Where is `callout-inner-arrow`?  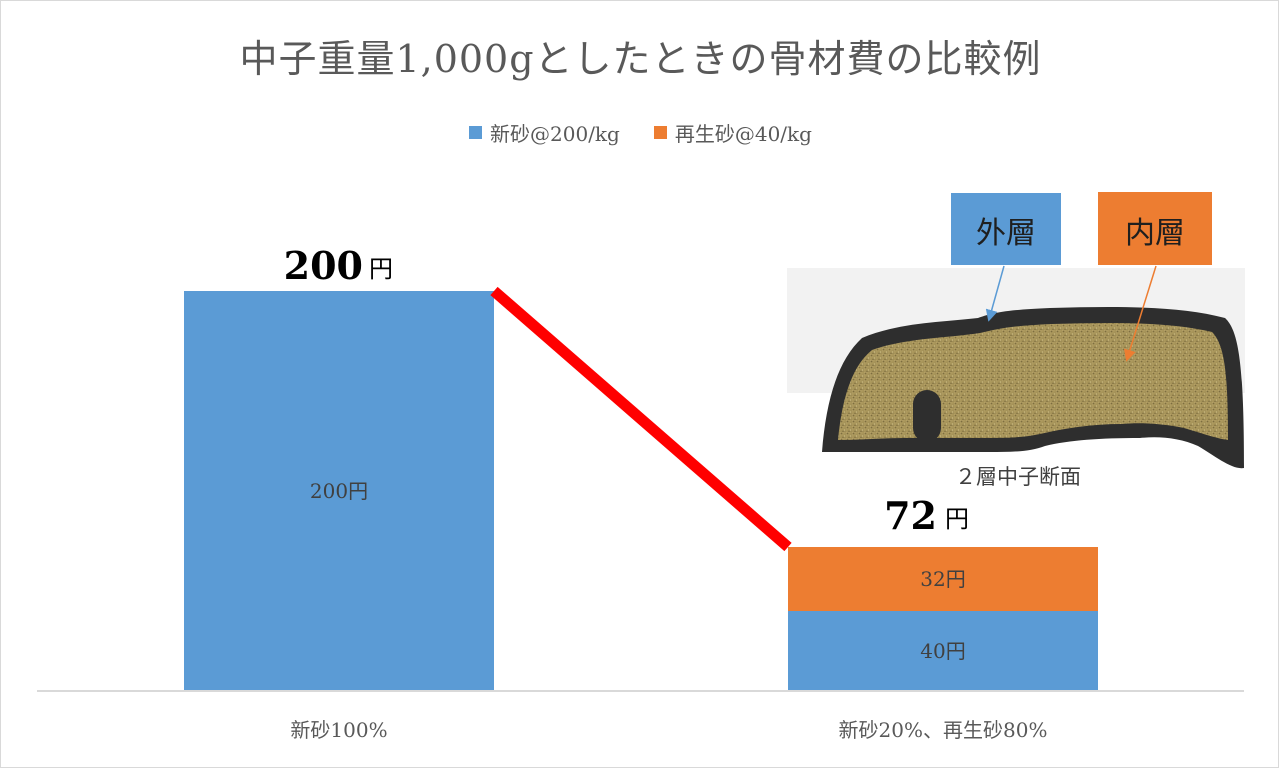
callout-inner-arrow is located at coordinates (1140, 313).